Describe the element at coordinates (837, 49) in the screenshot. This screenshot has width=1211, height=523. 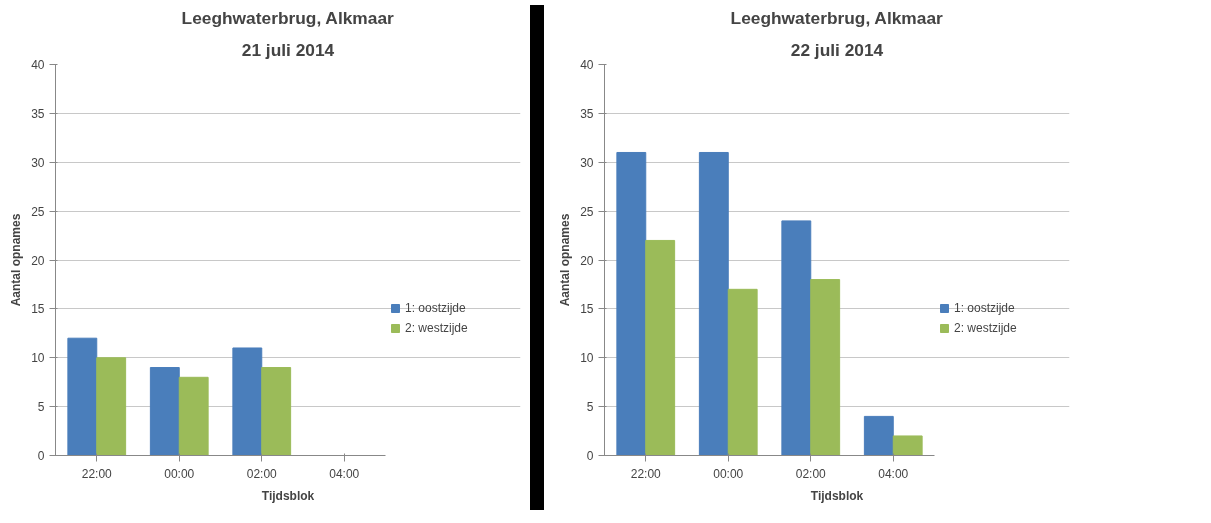
I see `chart-subtitle: 22 juli 2014` at that location.